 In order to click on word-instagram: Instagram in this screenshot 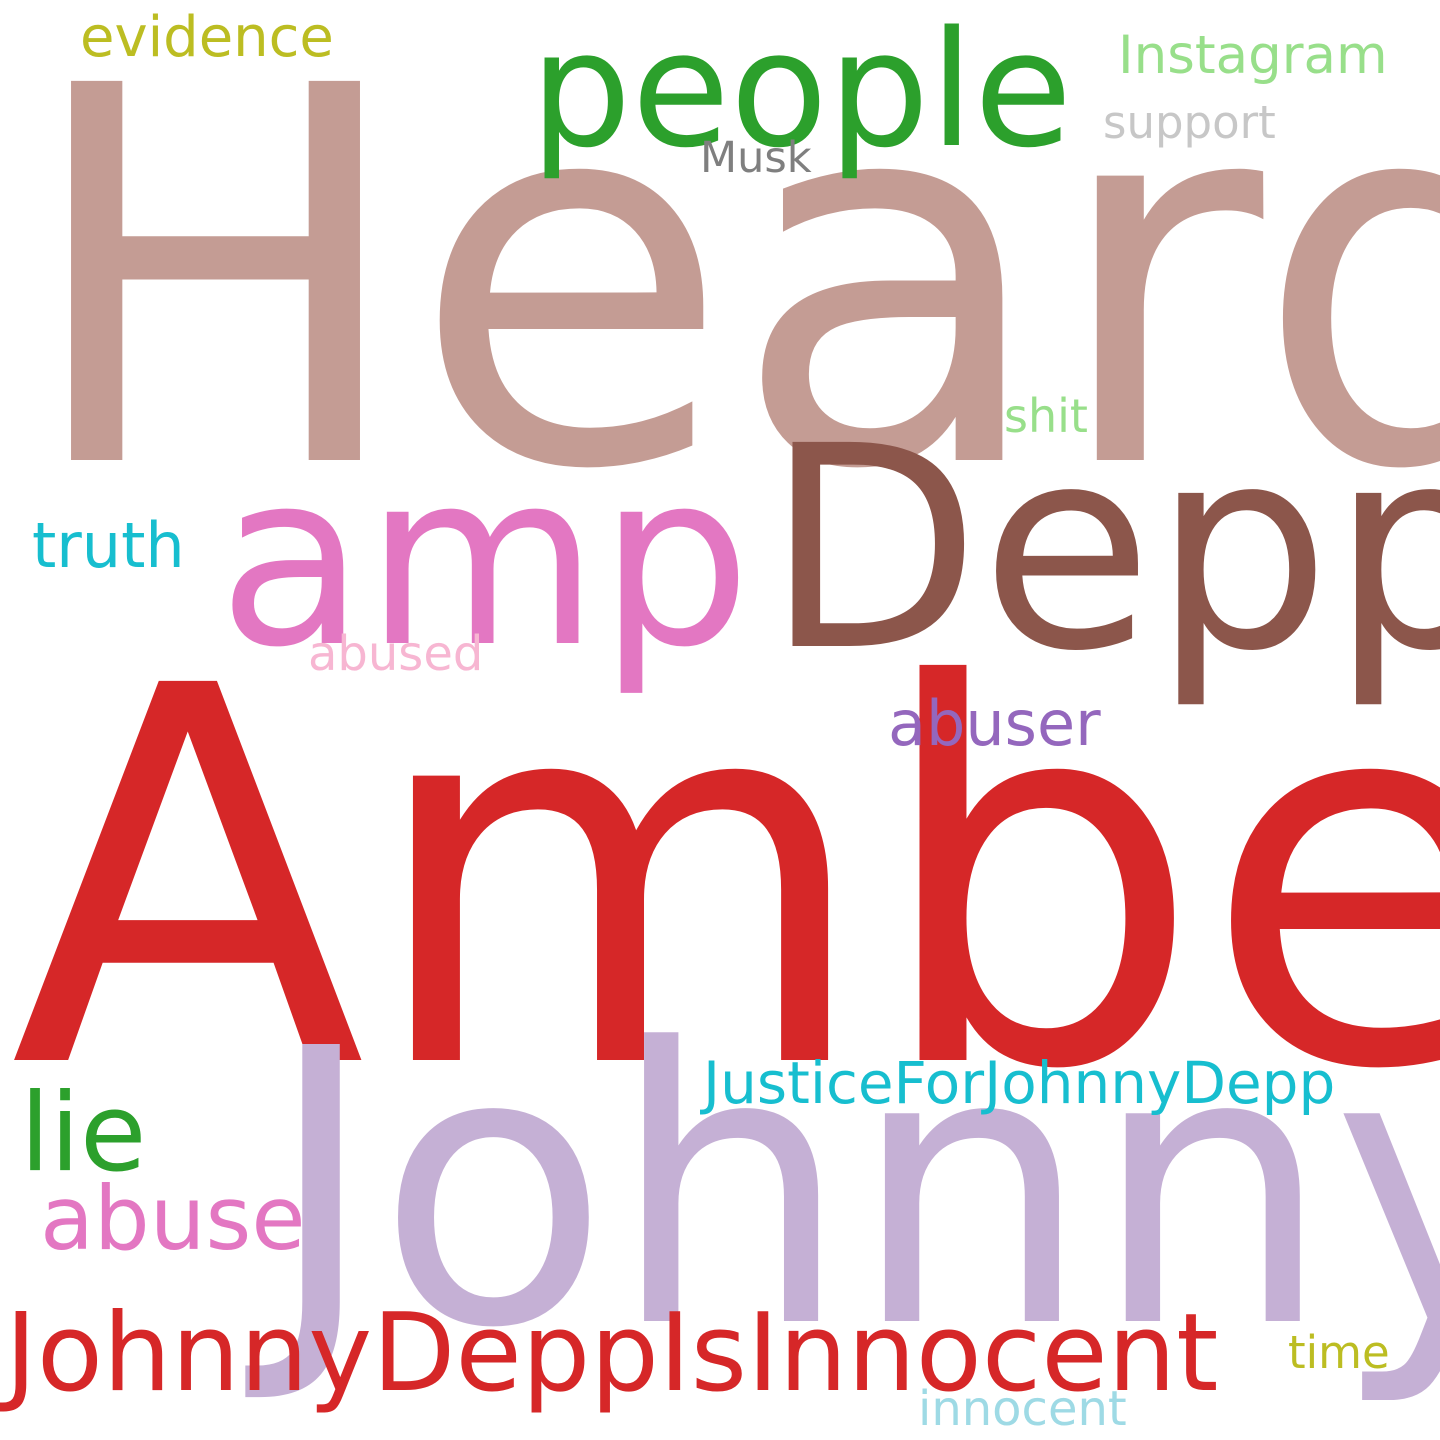, I will do `click(1253, 55)`.